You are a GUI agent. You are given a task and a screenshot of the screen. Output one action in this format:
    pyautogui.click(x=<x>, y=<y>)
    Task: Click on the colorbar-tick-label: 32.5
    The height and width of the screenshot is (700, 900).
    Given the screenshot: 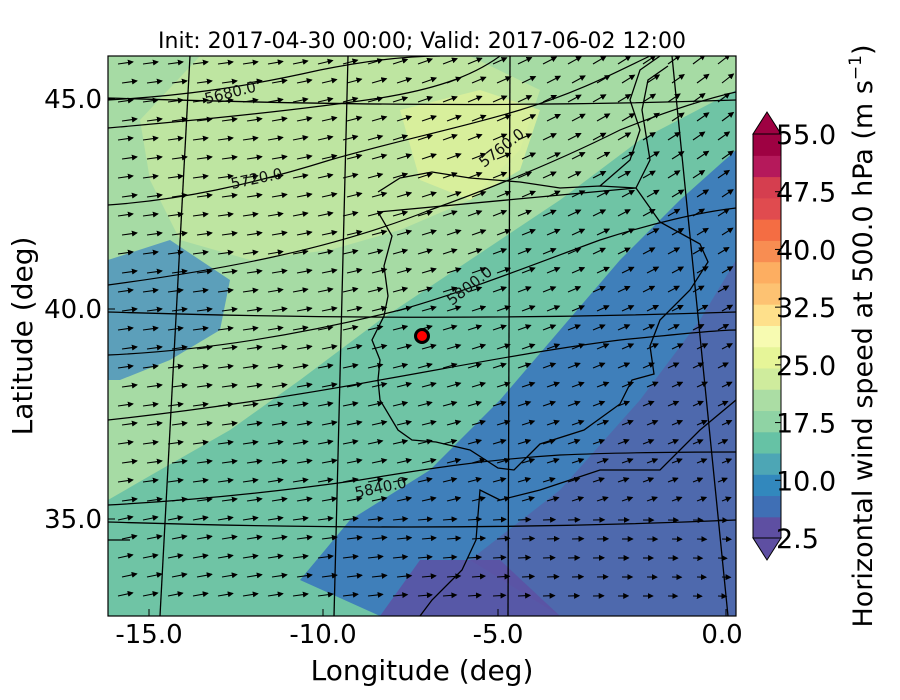 What is the action you would take?
    pyautogui.click(x=806, y=308)
    